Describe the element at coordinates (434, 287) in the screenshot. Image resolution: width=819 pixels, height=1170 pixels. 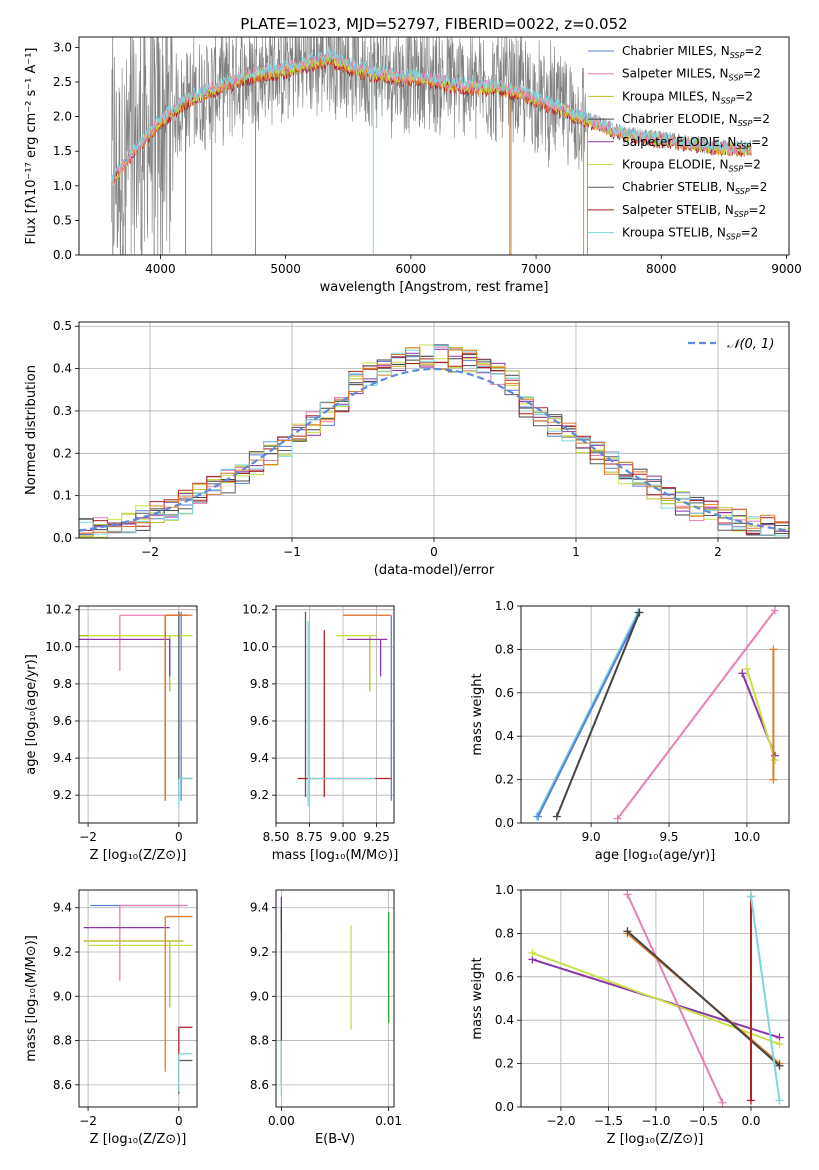
I see `x-axis-label: wavelength [Angstrom, rest frame]` at that location.